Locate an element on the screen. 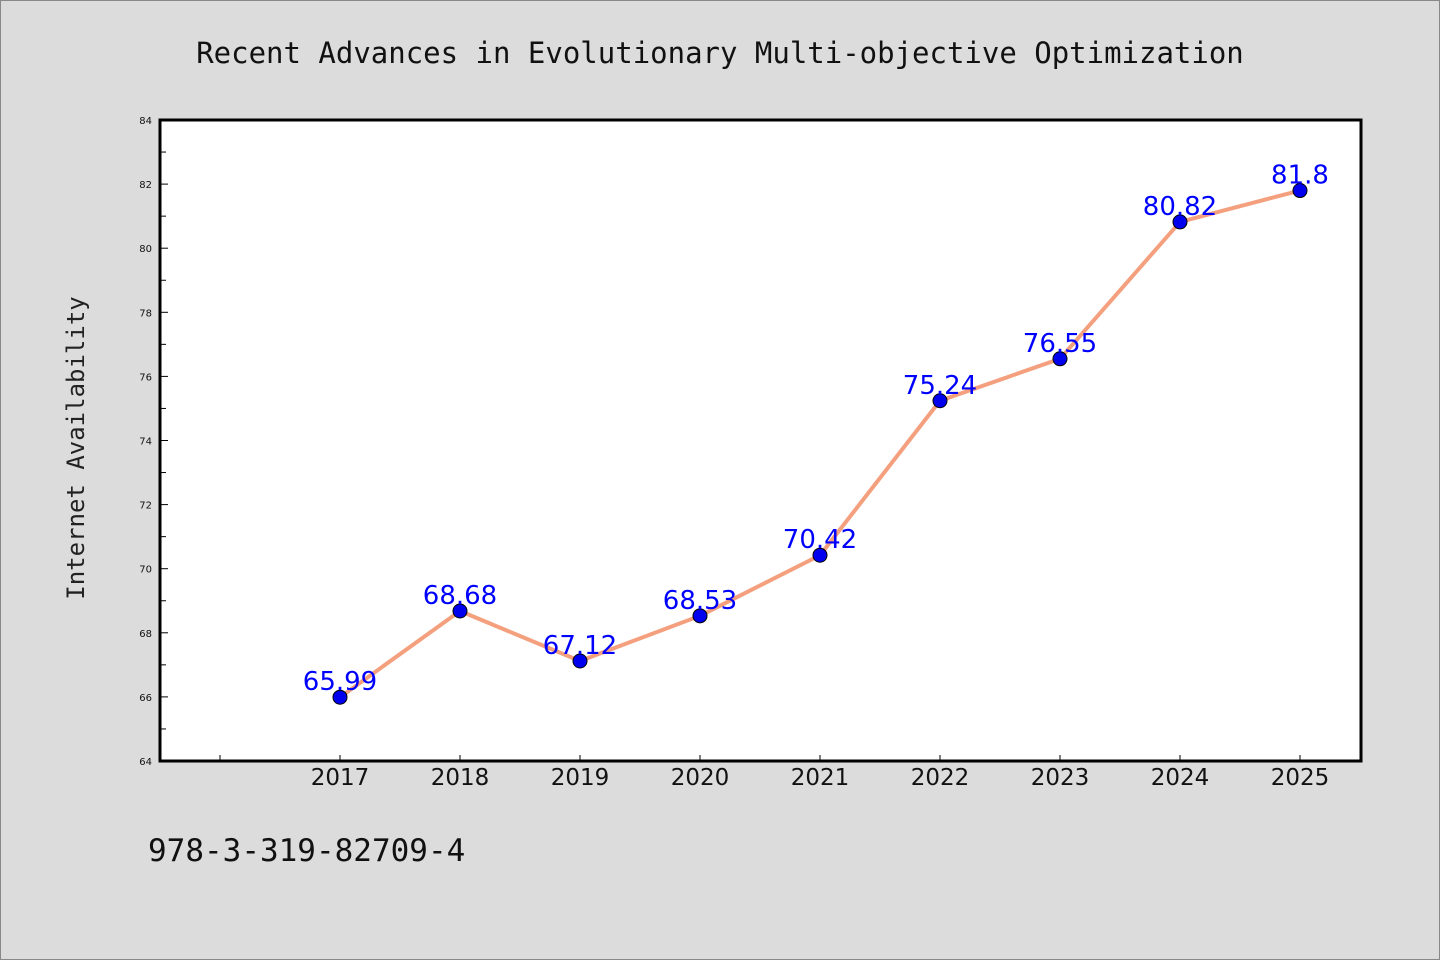  data-label: 67.12 is located at coordinates (580, 646).